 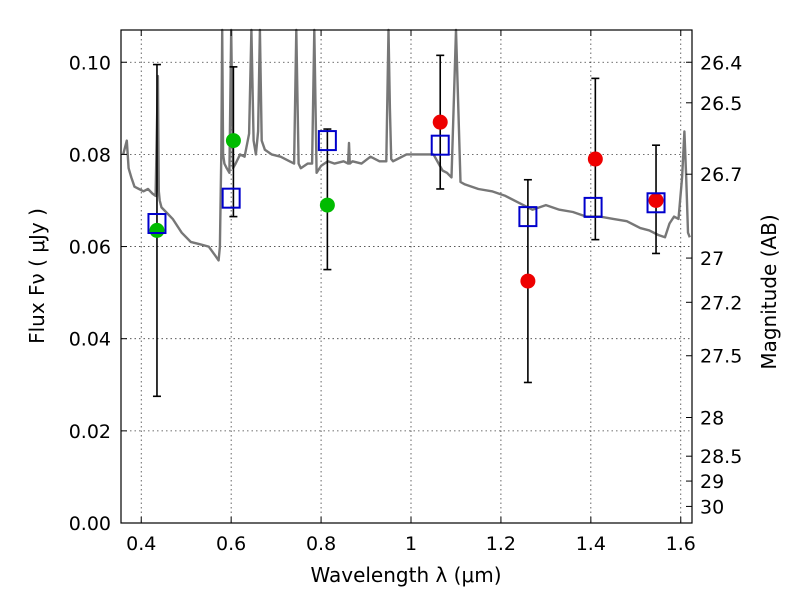 What do you see at coordinates (141, 544) in the screenshot?
I see `x-tick-label: 0.4` at bounding box center [141, 544].